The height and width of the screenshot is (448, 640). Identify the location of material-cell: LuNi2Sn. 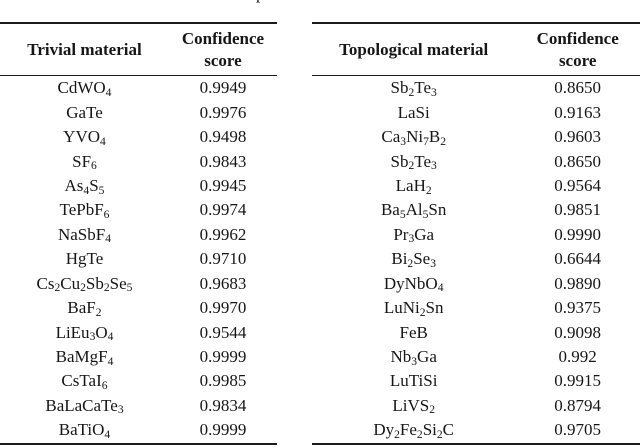
(413, 308).